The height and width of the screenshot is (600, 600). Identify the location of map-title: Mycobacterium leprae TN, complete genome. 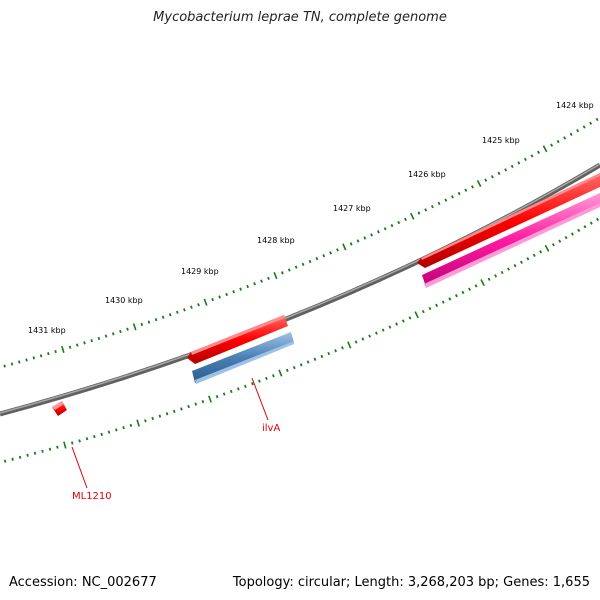
(300, 17).